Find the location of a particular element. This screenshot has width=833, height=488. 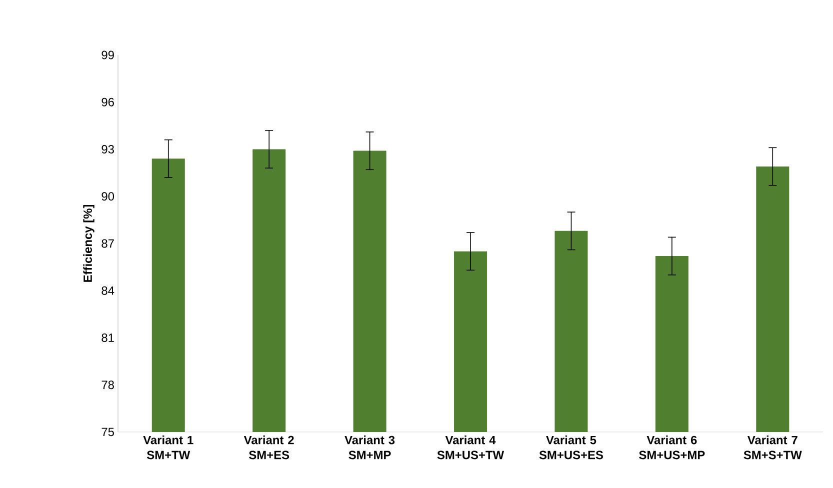

x-tick-label: Variant 1 SM+TW is located at coordinates (168, 448).